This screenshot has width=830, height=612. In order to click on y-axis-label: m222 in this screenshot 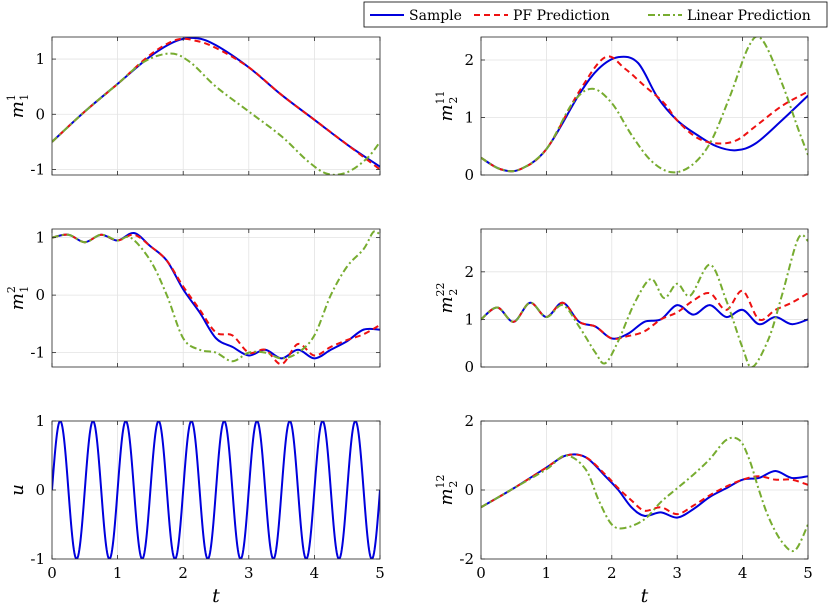, I will do `click(447, 297)`.